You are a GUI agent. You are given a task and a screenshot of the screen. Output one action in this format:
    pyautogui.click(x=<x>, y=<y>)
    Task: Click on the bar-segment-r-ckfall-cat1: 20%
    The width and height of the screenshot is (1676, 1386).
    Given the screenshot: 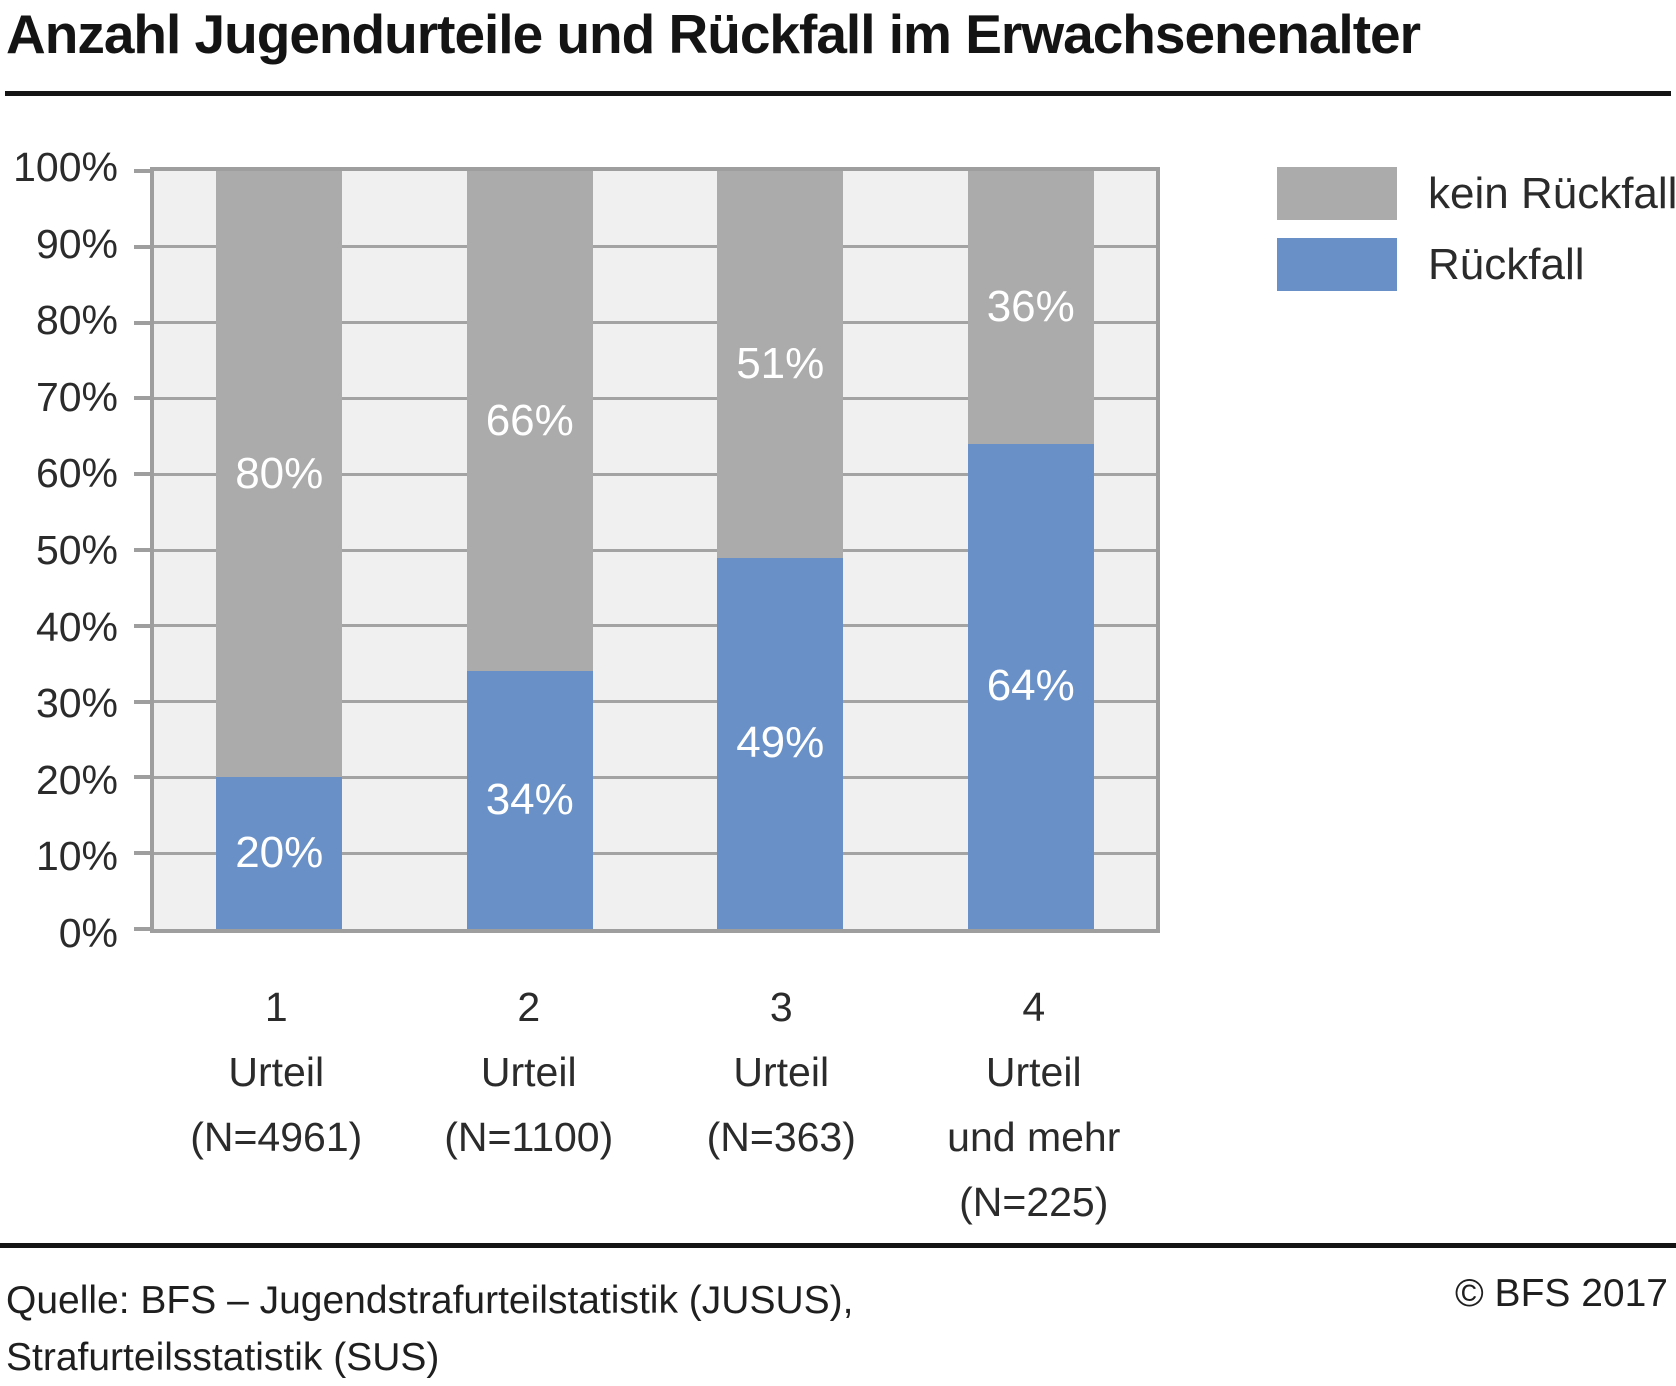 What is the action you would take?
    pyautogui.click(x=279, y=853)
    